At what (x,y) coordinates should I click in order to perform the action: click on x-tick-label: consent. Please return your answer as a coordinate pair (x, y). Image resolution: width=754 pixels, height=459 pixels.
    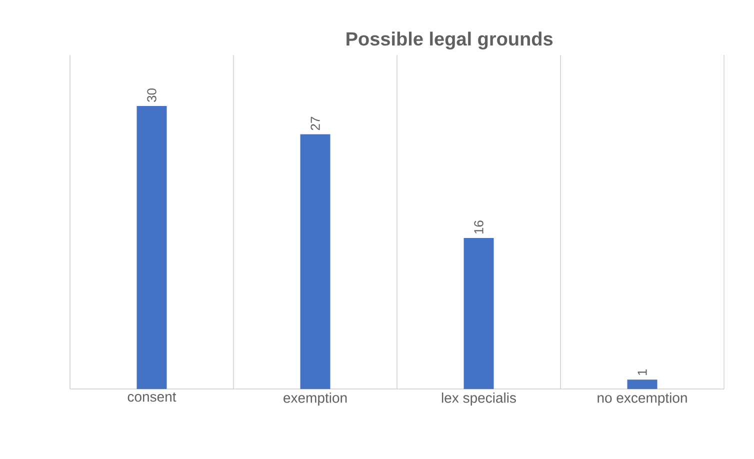
    Looking at the image, I should click on (152, 397).